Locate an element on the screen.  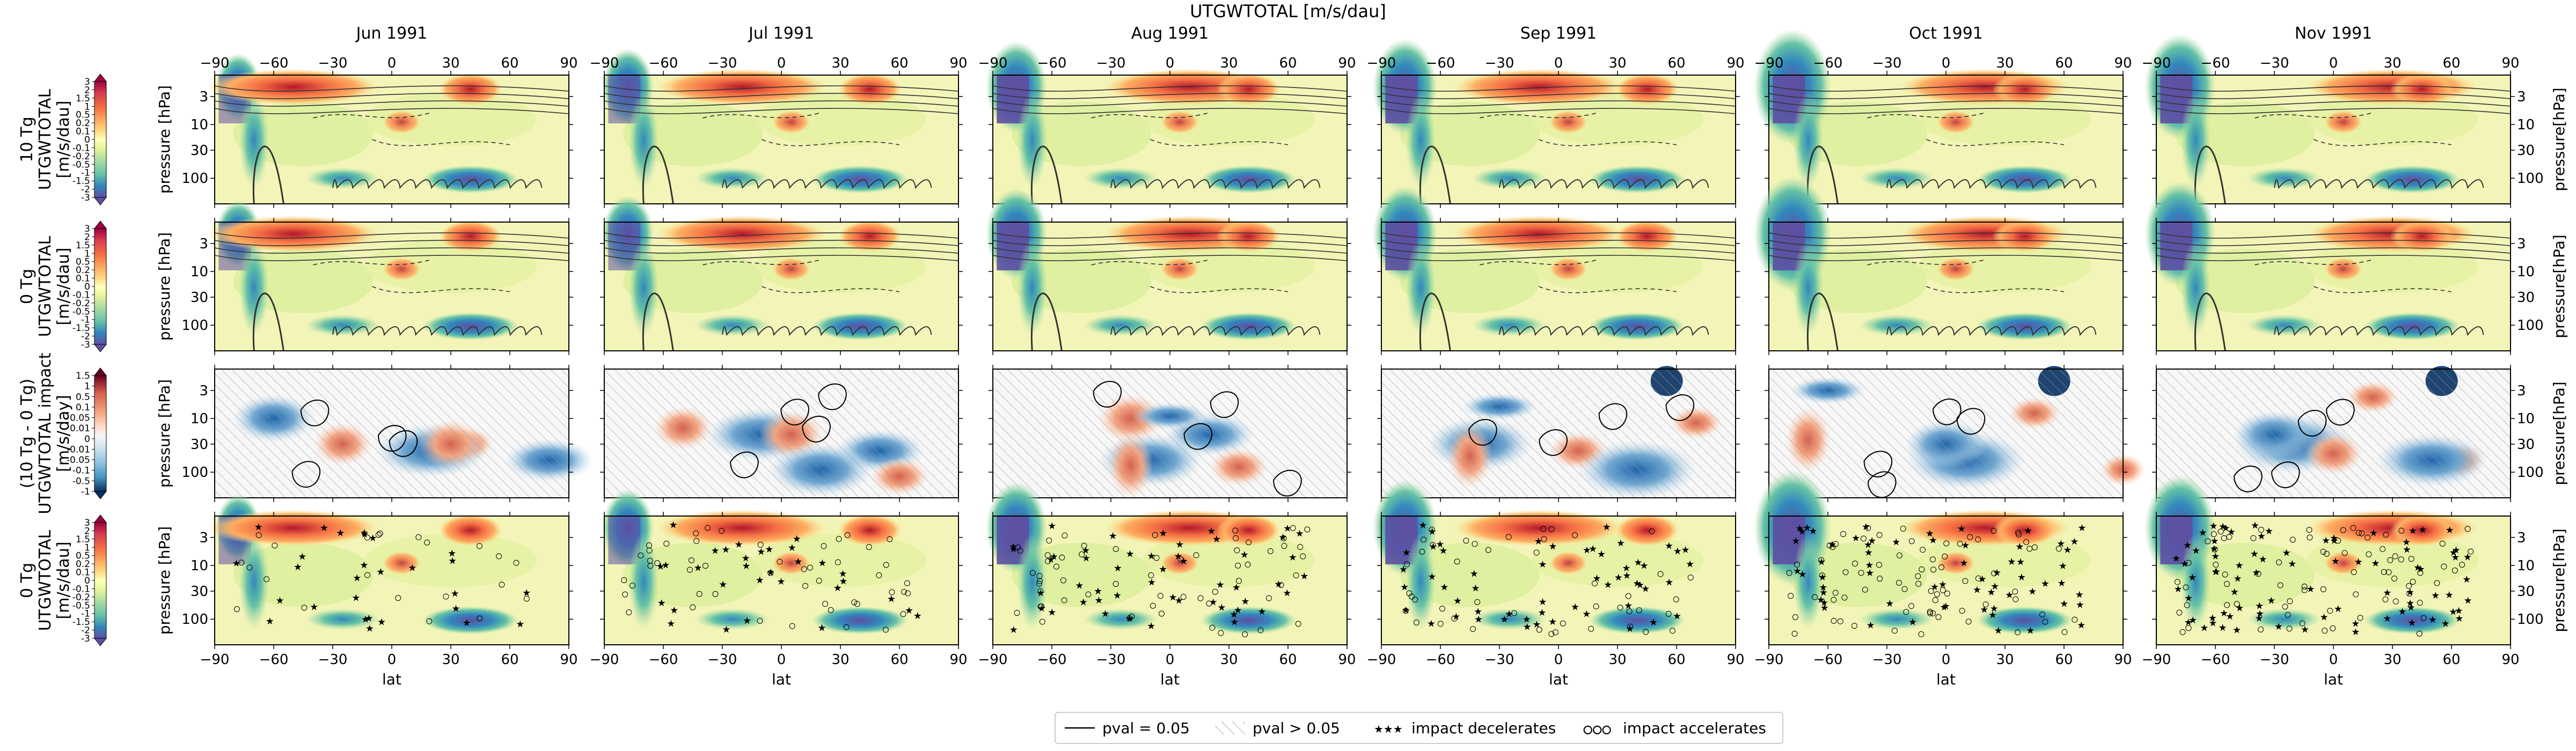
x-tick-label: 30 is located at coordinates (450, 660).